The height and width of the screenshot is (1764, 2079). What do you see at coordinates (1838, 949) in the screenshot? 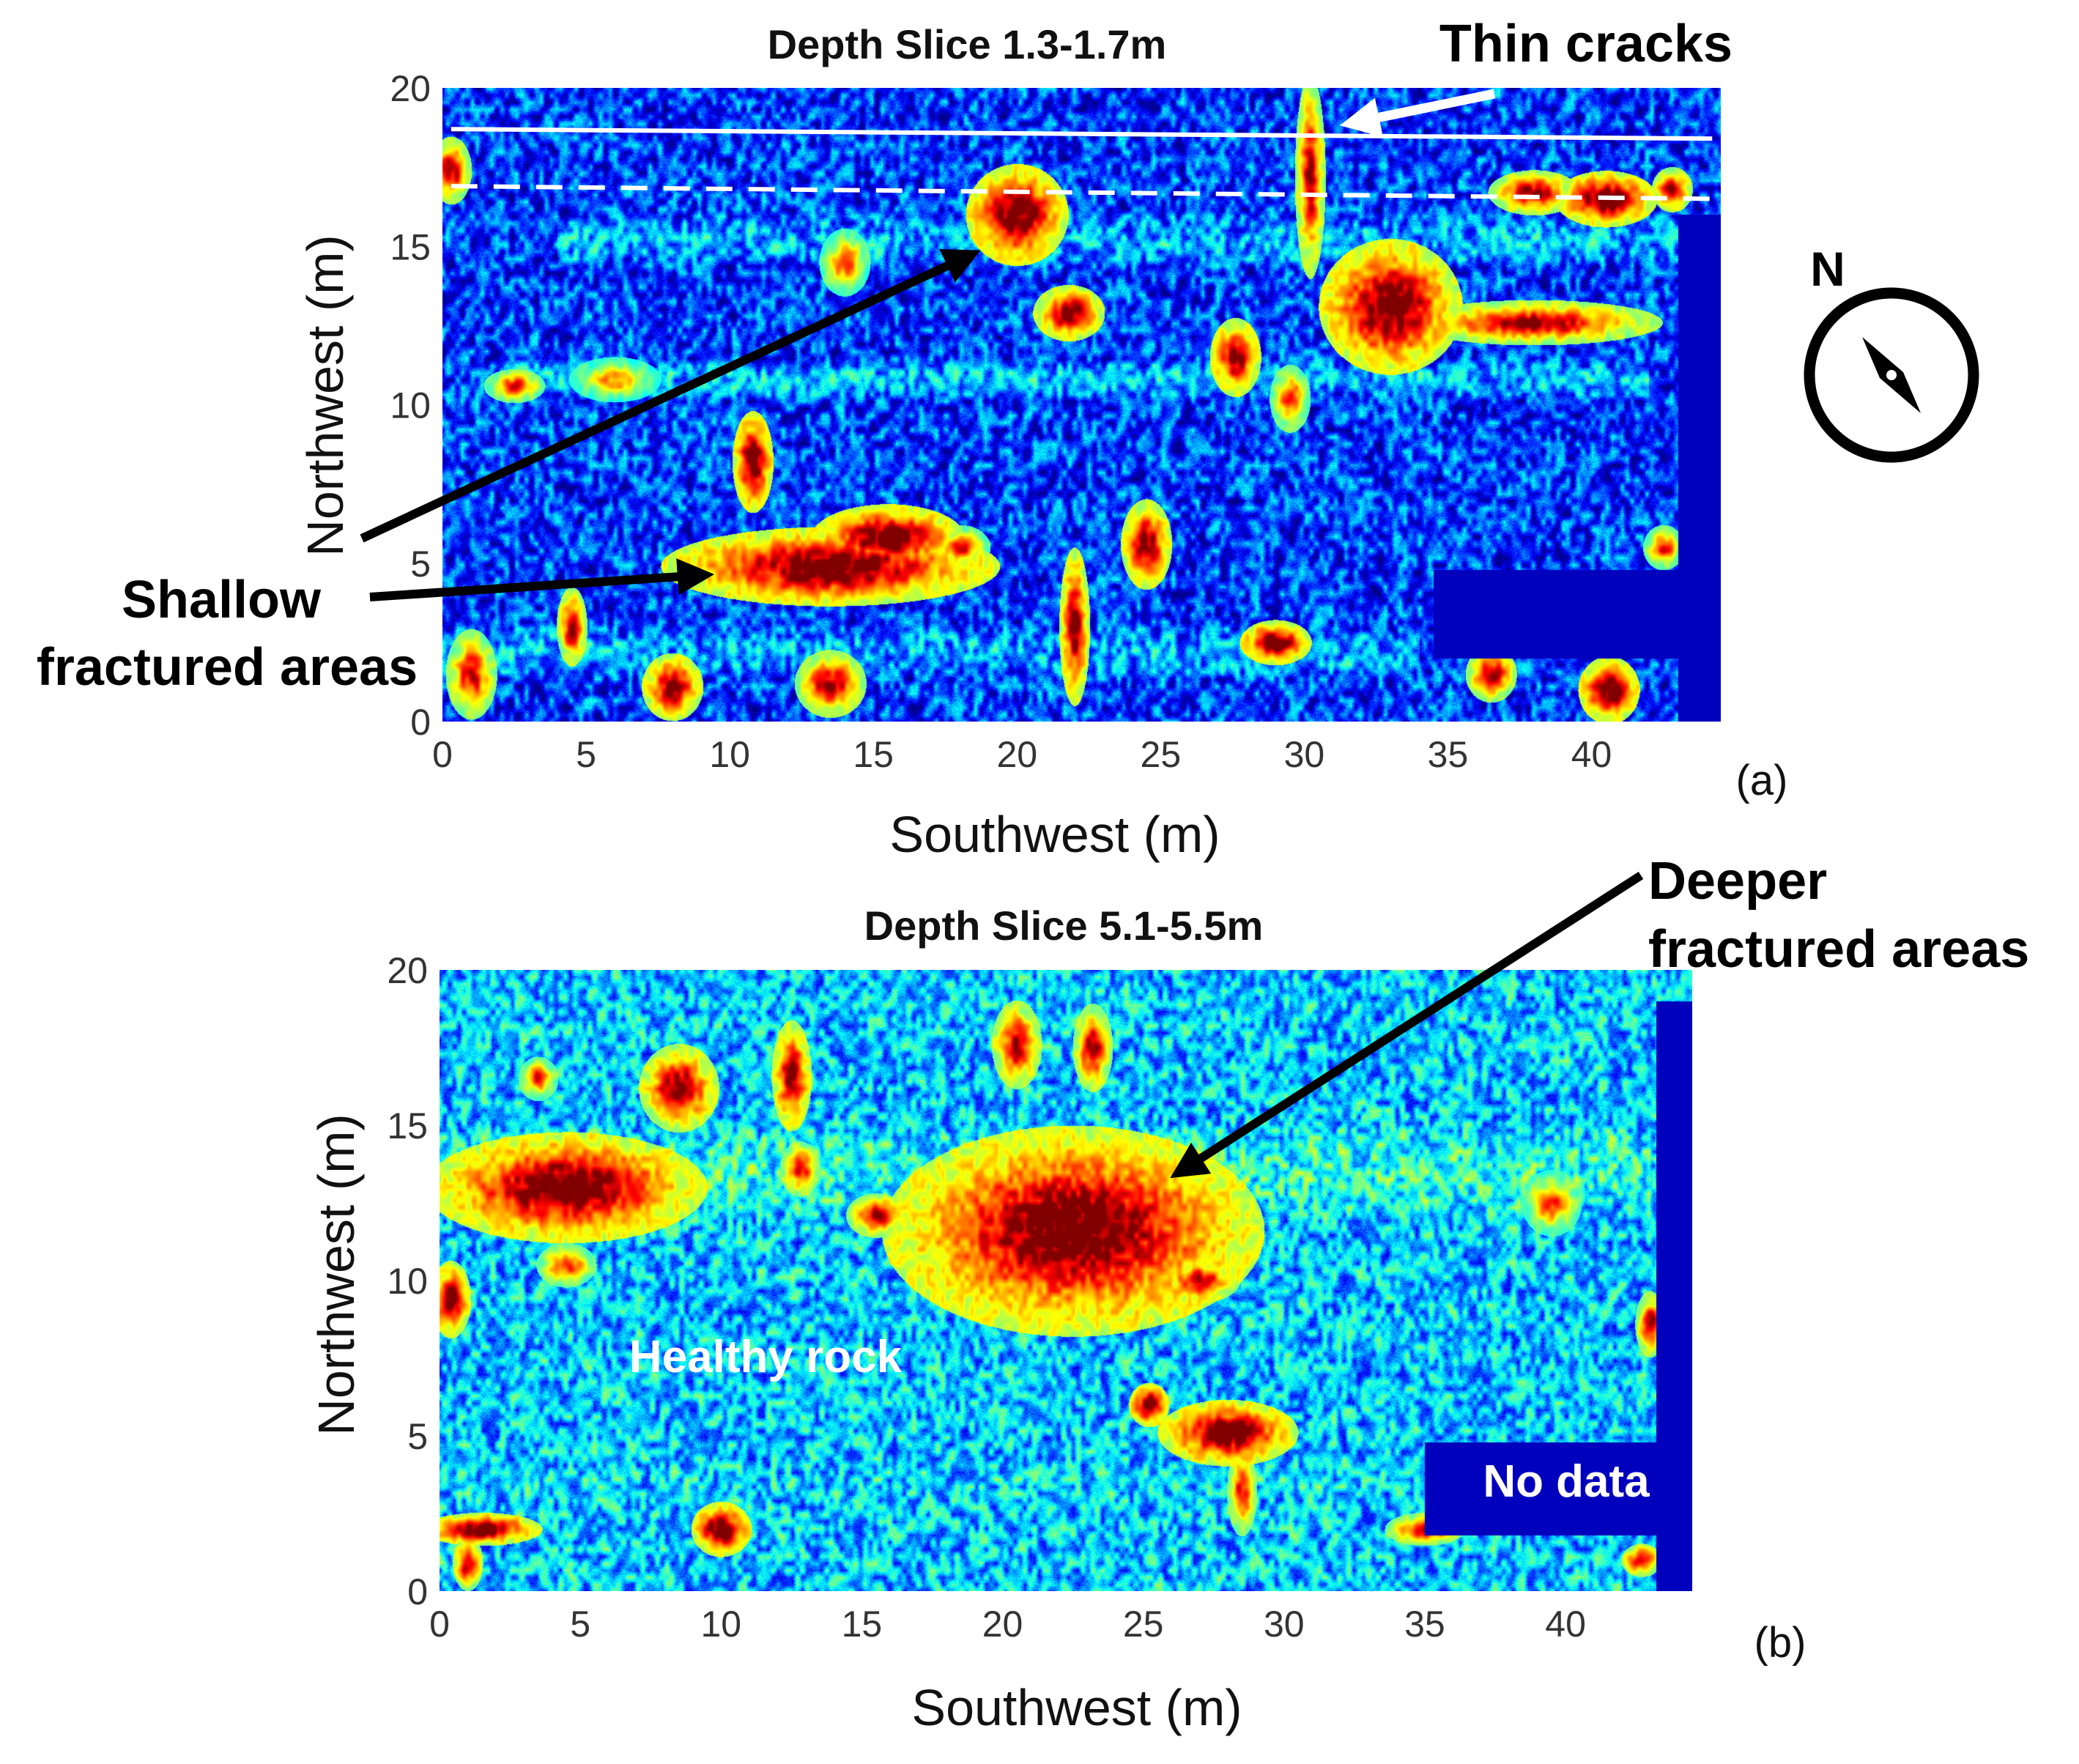
I see `deeper-fractured-label-line2: fractured areas` at bounding box center [1838, 949].